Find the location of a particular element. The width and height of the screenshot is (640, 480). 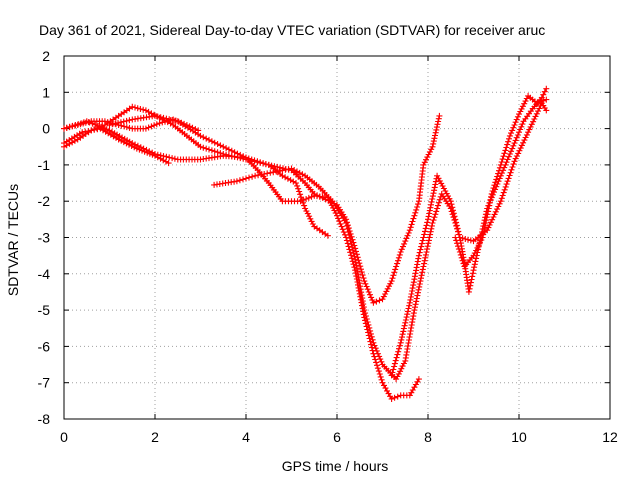

y-tick-label: 1 is located at coordinates (46, 92).